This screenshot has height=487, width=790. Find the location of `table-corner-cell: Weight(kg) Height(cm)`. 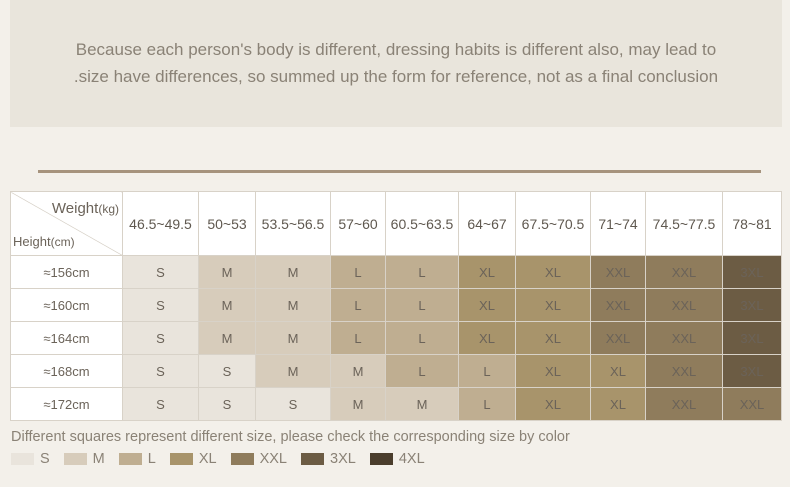

table-corner-cell: Weight(kg) Height(cm) is located at coordinates (66, 223).